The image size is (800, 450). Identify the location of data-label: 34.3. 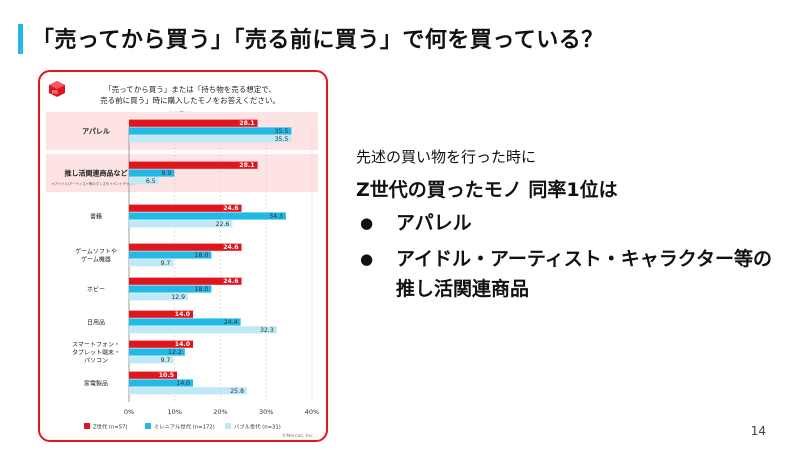
(276, 216).